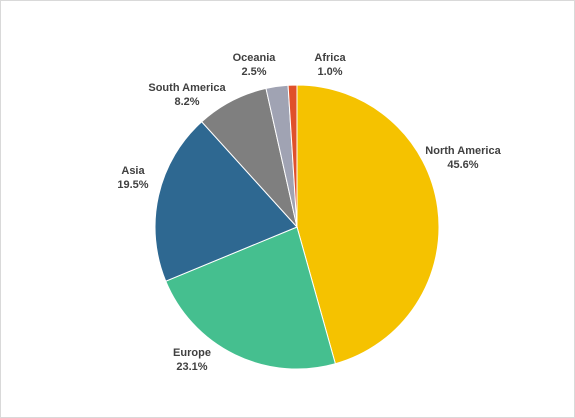  I want to click on slice-label-value: 45.6%, so click(462, 165).